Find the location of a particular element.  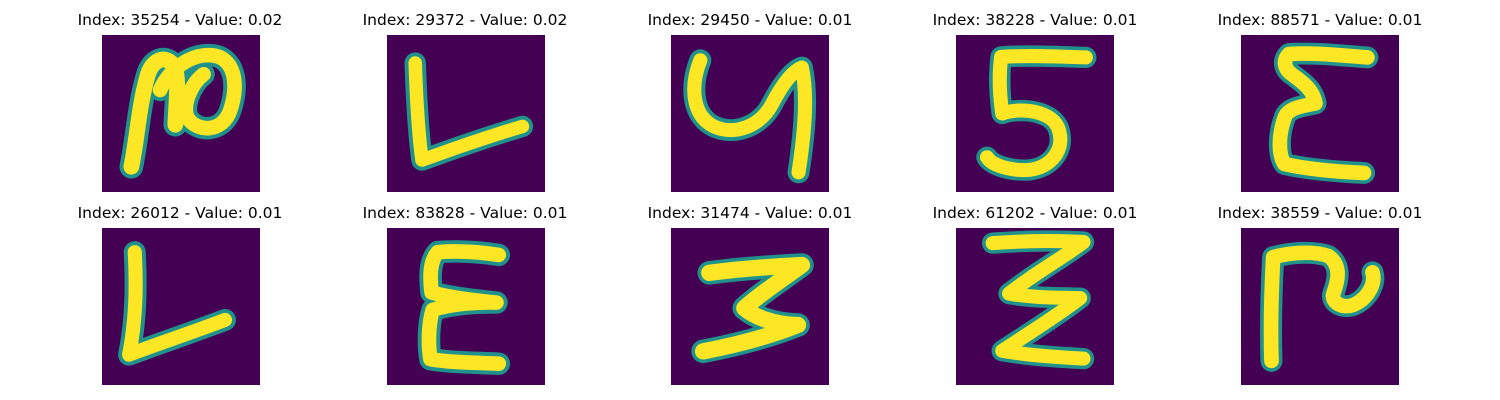

panel-title: Index: 31474 - Value: 0.01 is located at coordinates (750, 213).